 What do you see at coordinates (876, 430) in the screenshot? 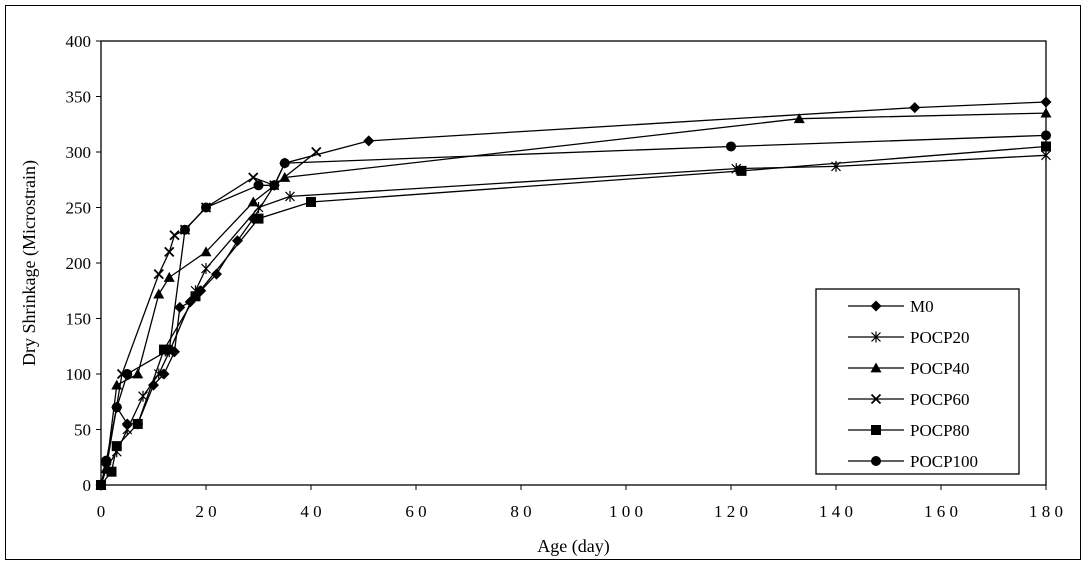
I see `legend-marker-pocp80` at bounding box center [876, 430].